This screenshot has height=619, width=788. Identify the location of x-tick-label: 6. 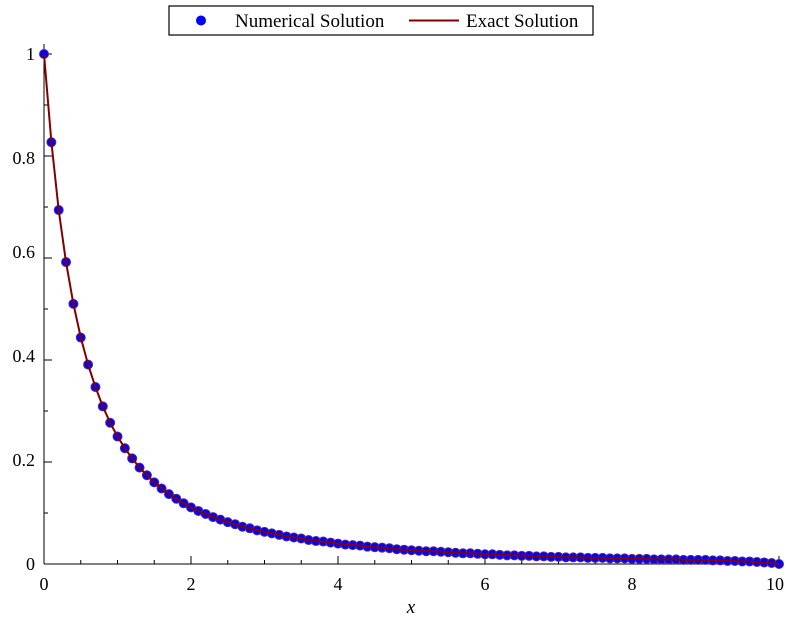
(485, 584).